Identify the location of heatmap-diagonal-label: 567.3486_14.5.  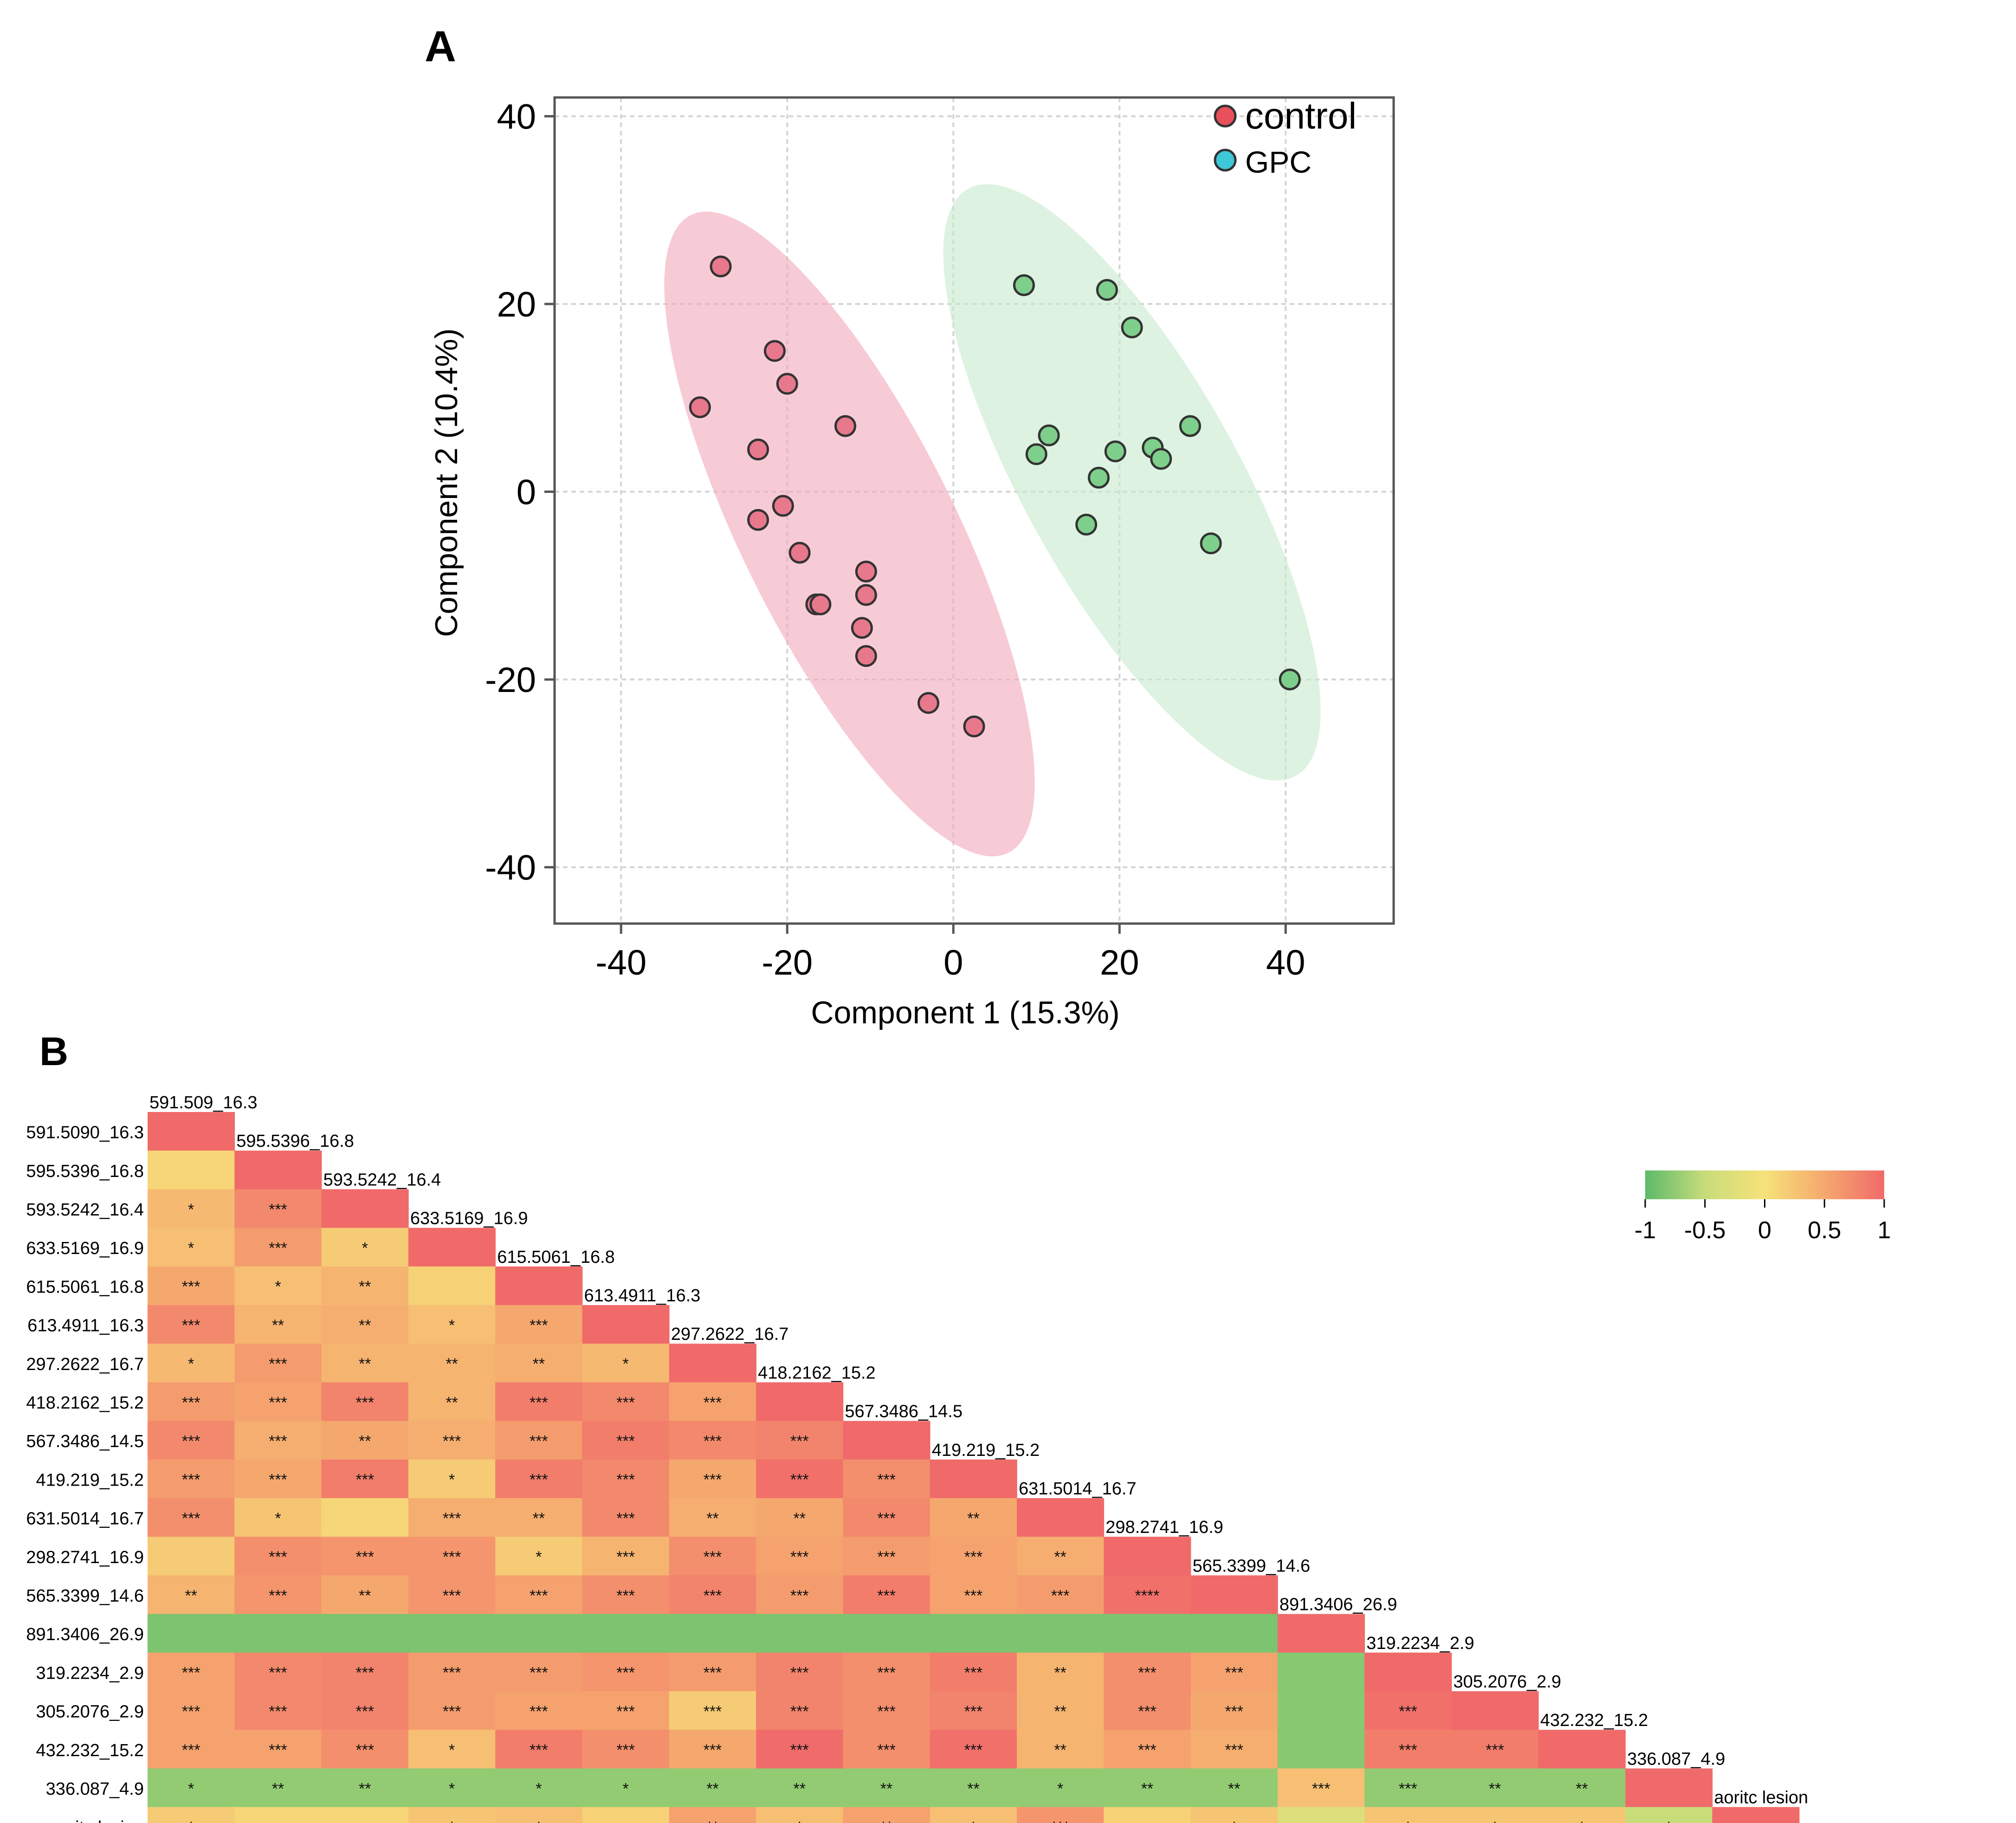
(904, 1412).